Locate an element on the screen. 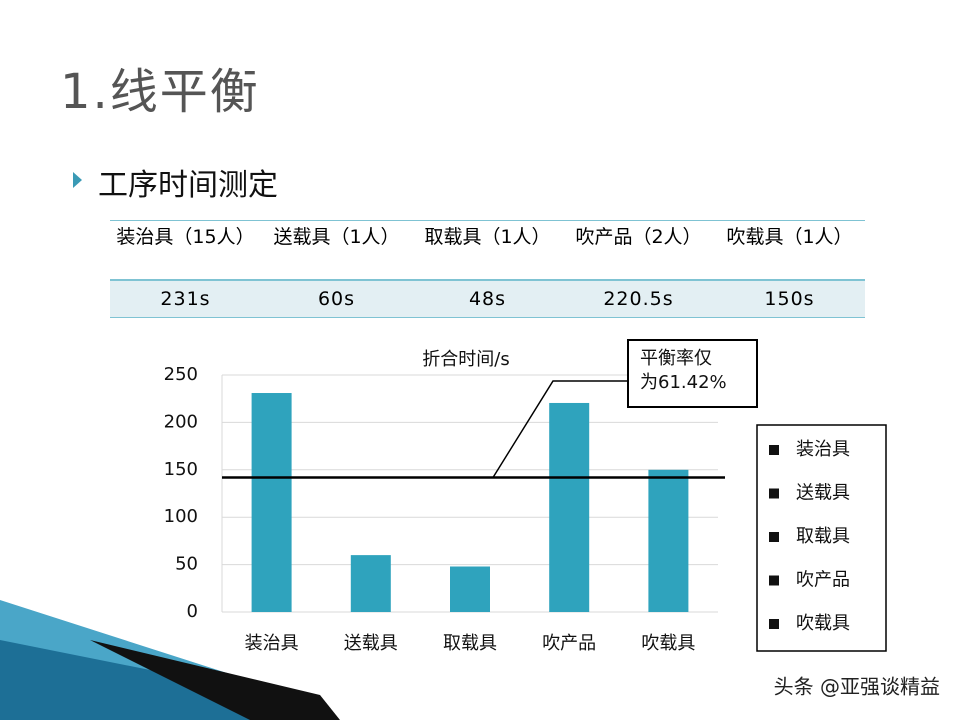  cell: 150s is located at coordinates (789, 299).